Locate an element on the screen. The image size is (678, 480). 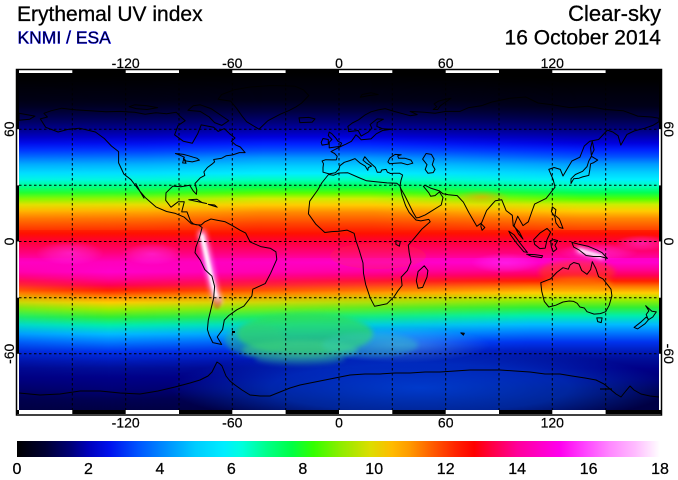
svg-text: 12 is located at coordinates (446, 469).